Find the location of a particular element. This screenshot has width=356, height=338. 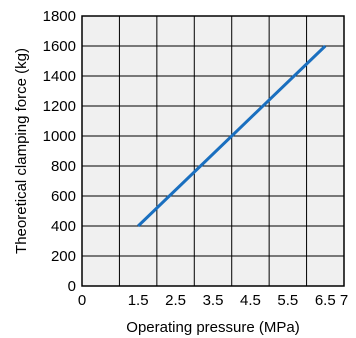

y-tick-label-2: 400 is located at coordinates (63, 226).